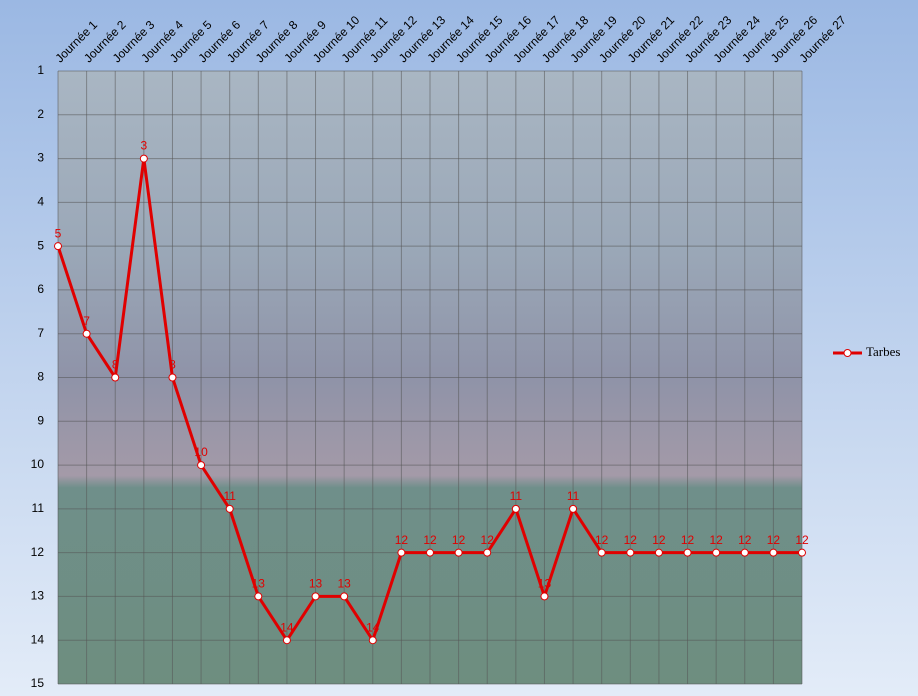 The height and width of the screenshot is (696, 918). I want to click on y-tick-label: 2, so click(40, 114).